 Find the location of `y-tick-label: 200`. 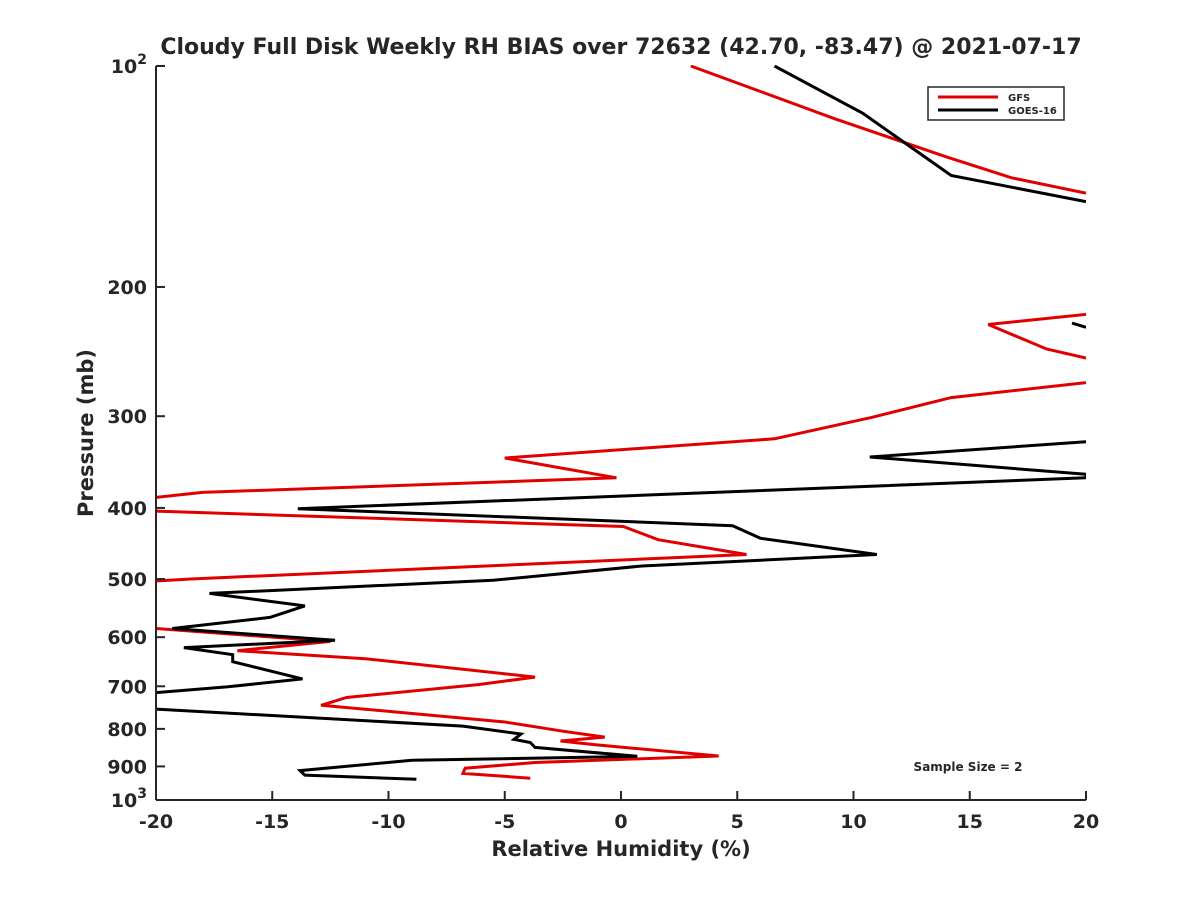

y-tick-label: 200 is located at coordinates (127, 288).